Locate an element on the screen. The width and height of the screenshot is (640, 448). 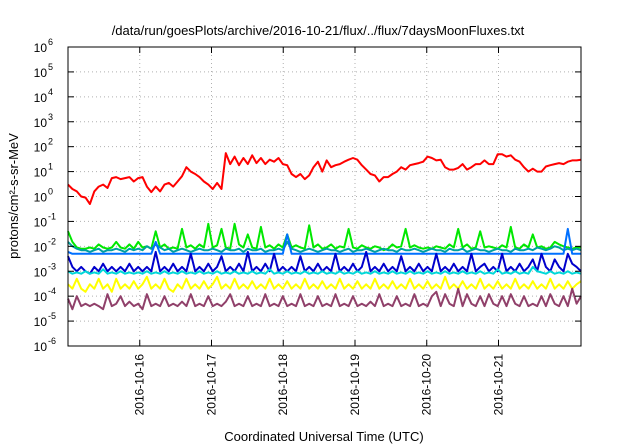
x-tick-label: 2016-10-18 is located at coordinates (283, 385).